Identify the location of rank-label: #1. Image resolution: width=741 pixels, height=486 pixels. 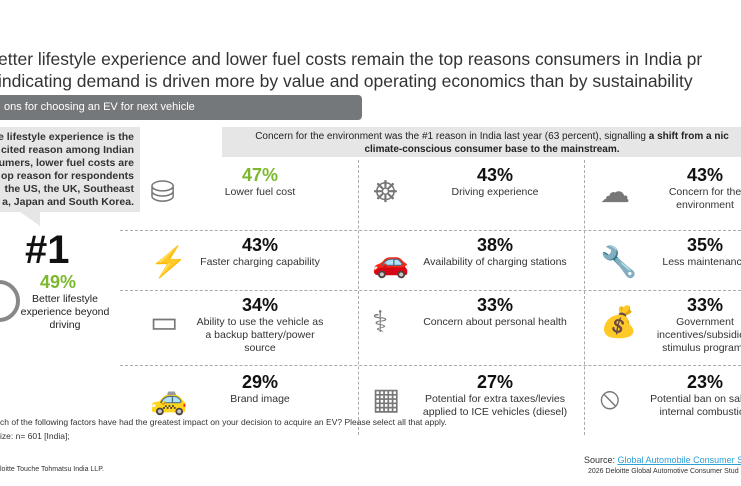
(47, 250).